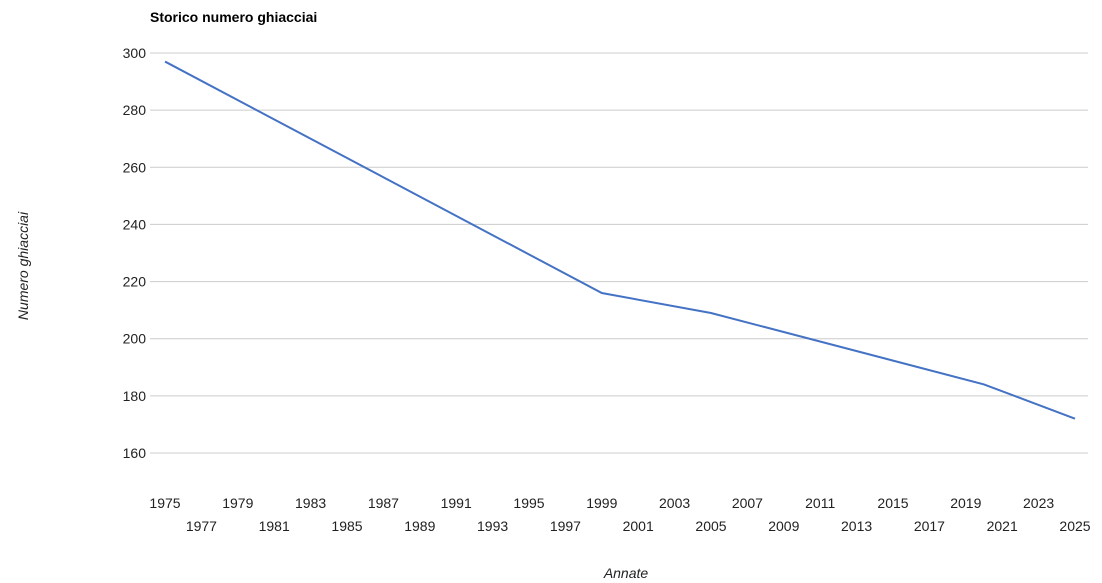 This screenshot has width=1102, height=583. What do you see at coordinates (565, 526) in the screenshot?
I see `x-tick-label: 1997` at bounding box center [565, 526].